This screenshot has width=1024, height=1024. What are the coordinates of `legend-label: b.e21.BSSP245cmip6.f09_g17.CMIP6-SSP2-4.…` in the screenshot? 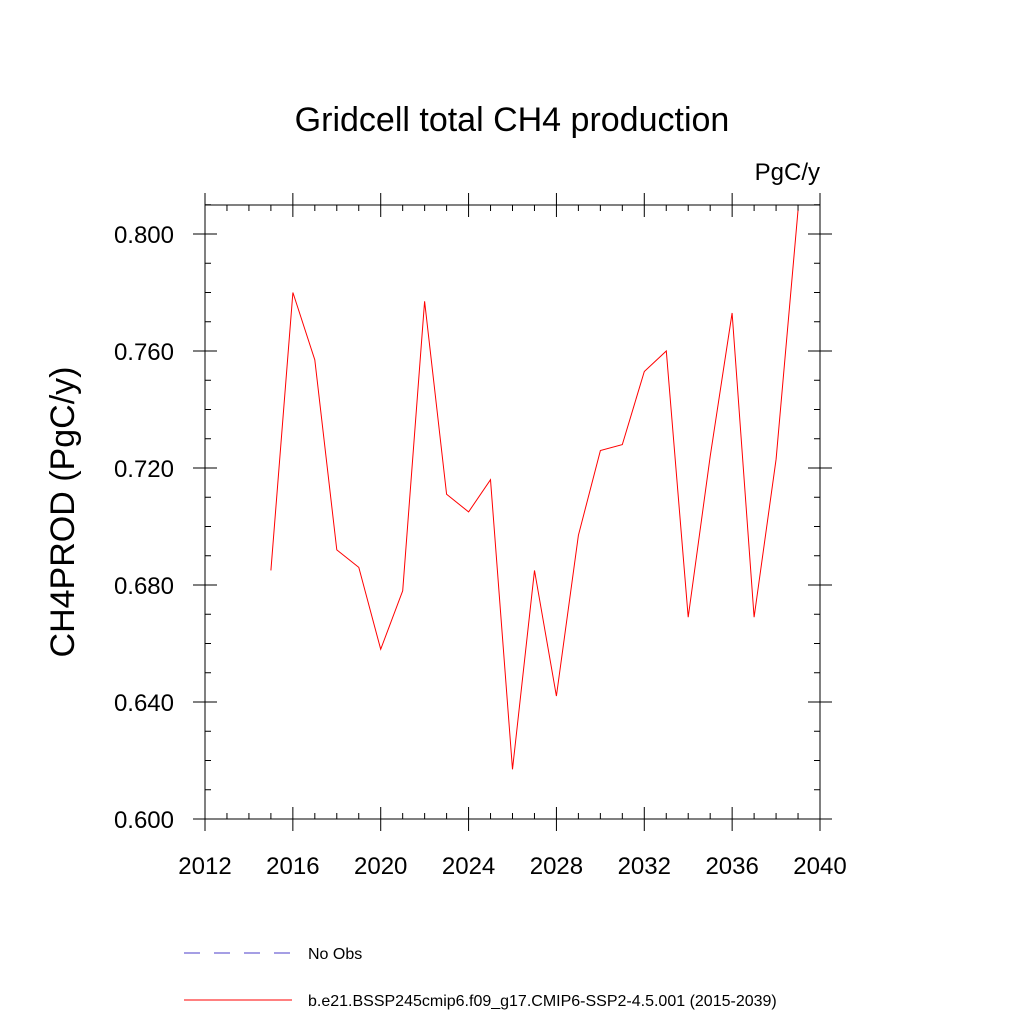 It's located at (542, 1001).